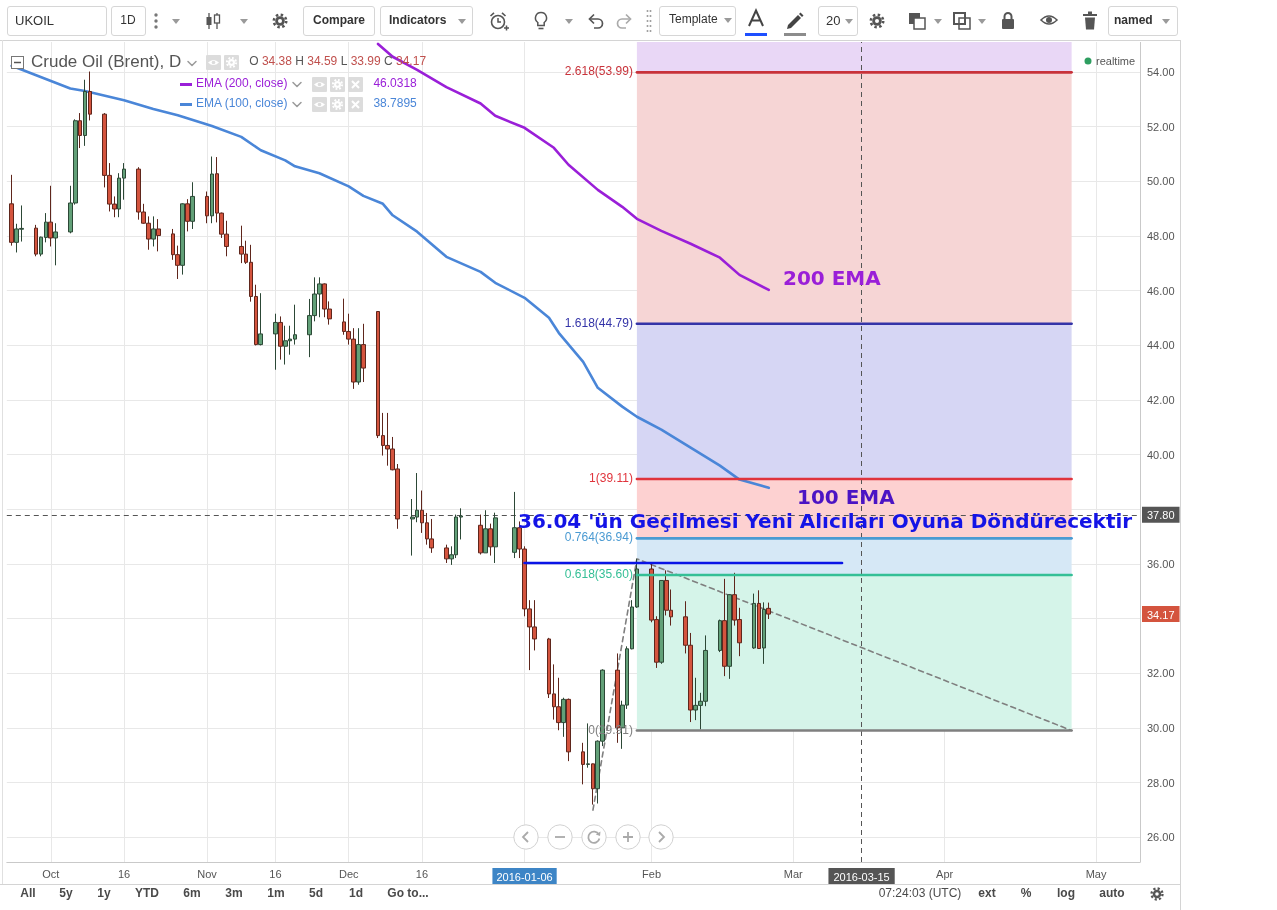 This screenshot has height=910, width=1277. Describe the element at coordinates (598, 71) in the screenshot. I see `annotation: 2.618(53.99)` at that location.